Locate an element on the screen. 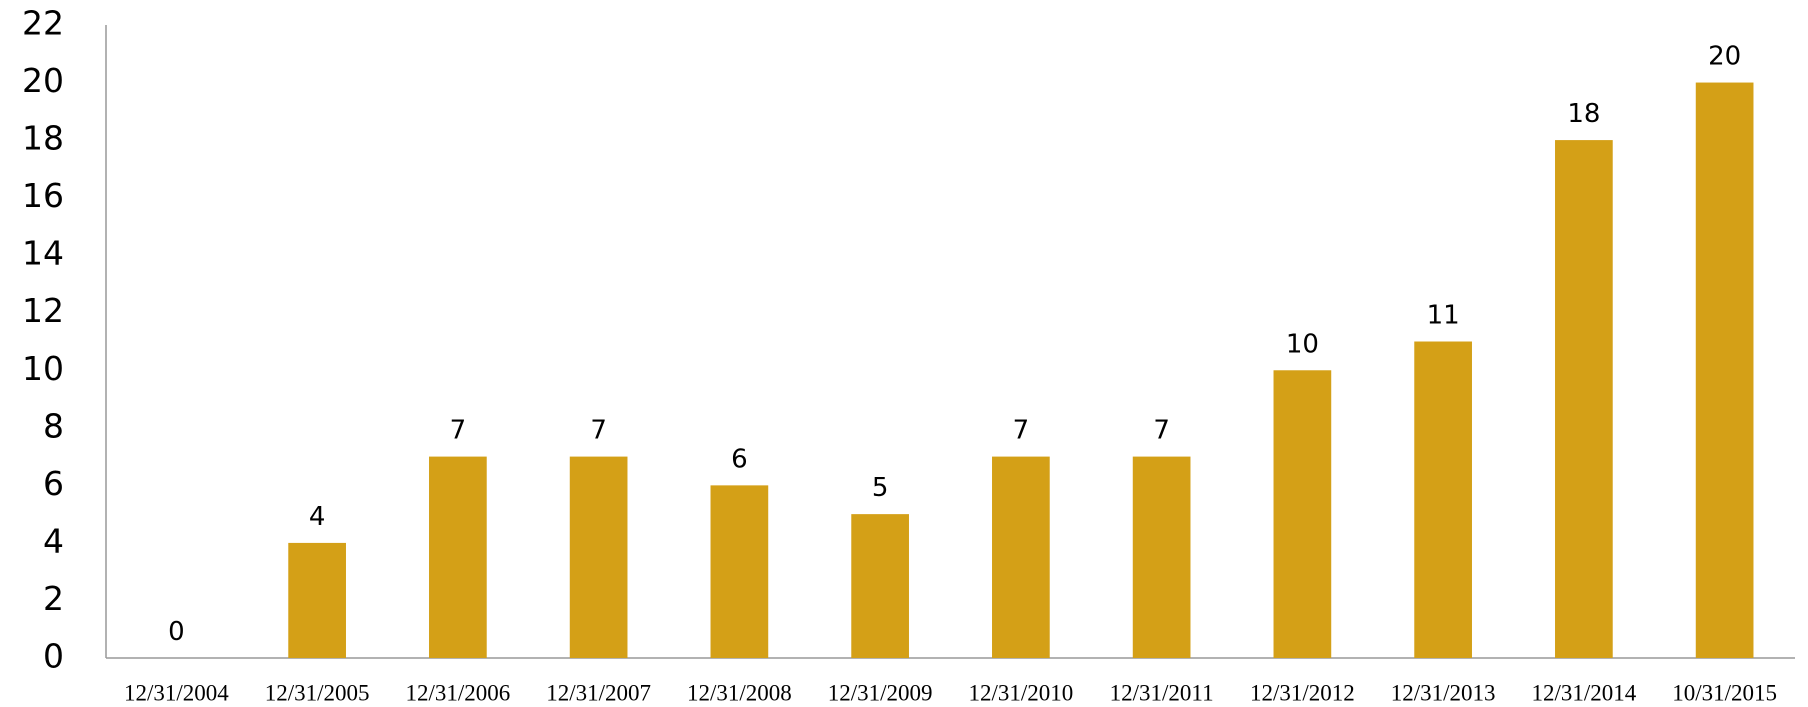  x-tick-label: 12/31/2011 is located at coordinates (1162, 692).